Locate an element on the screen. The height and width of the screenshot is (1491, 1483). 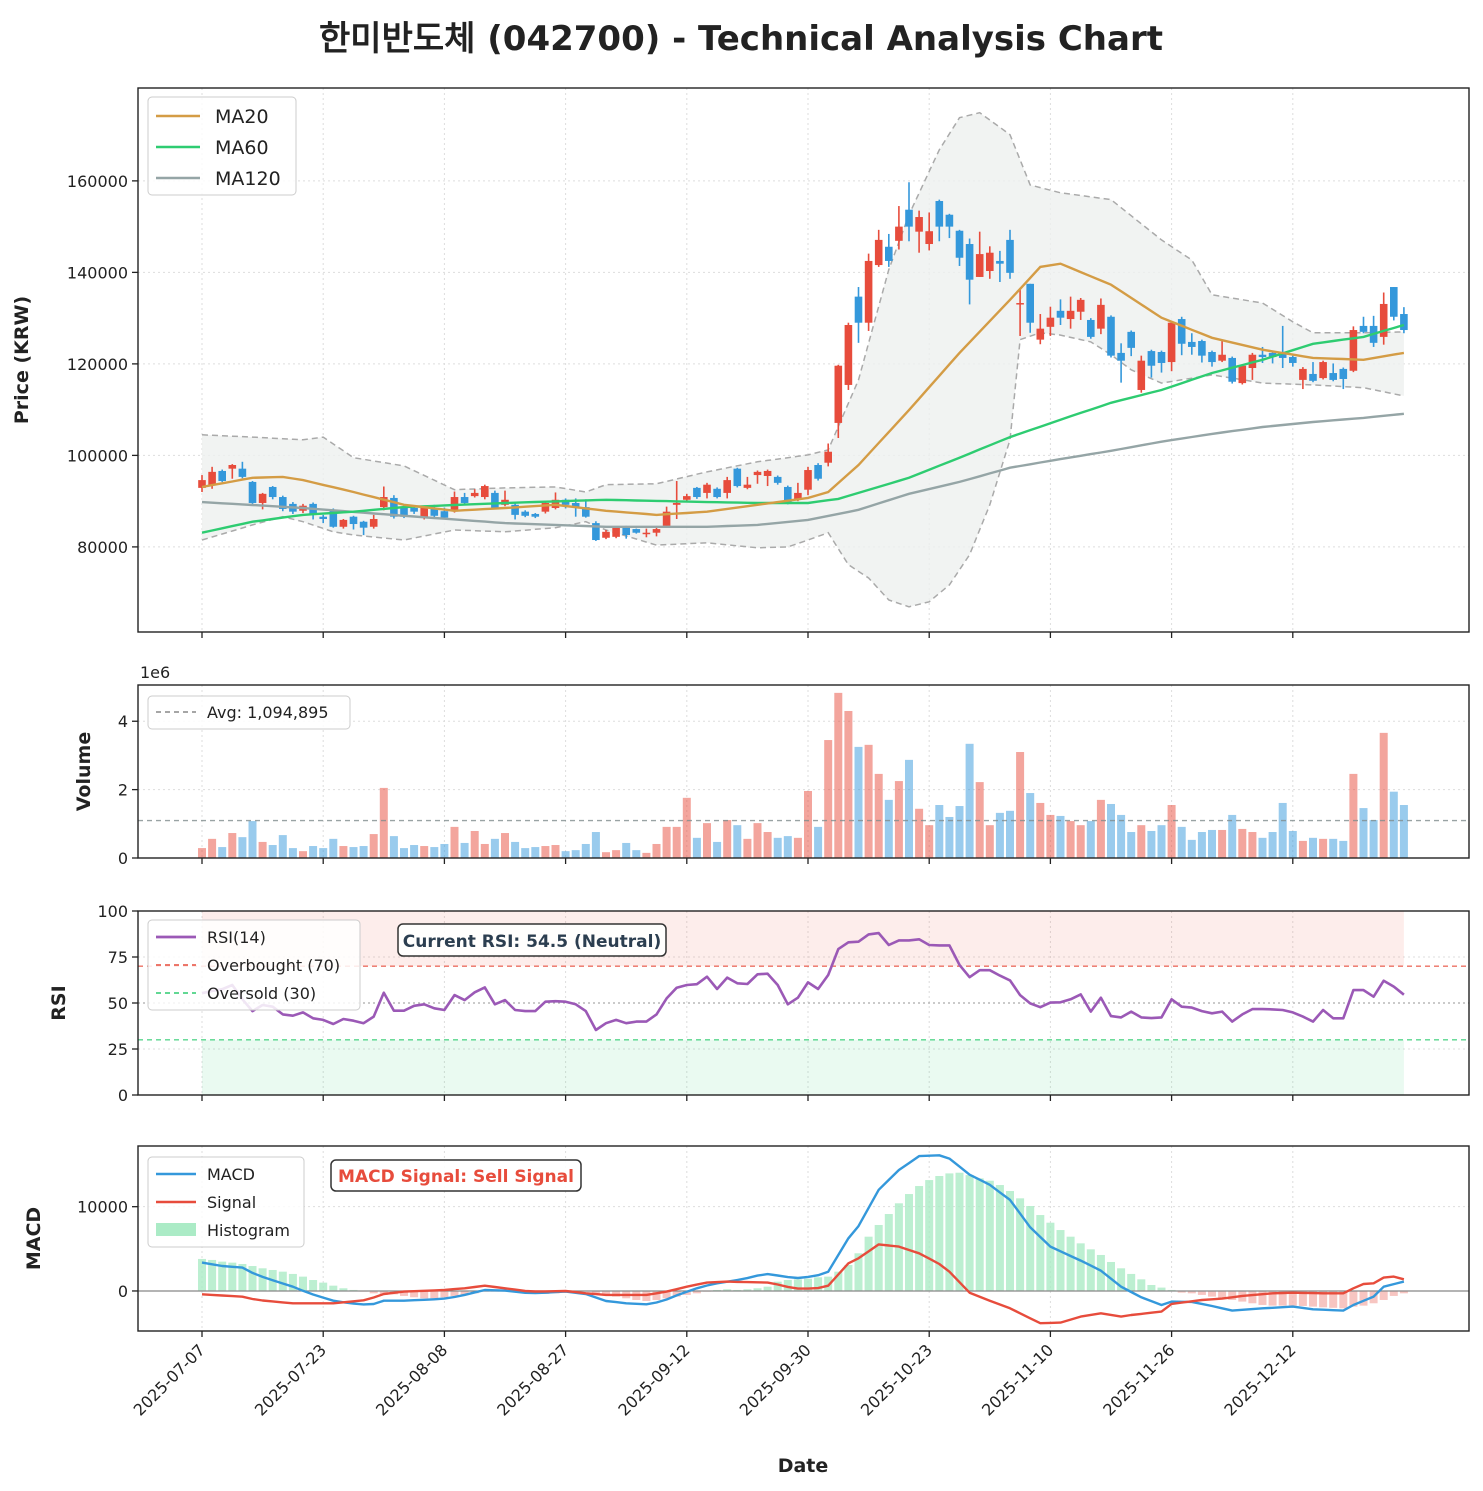
rsi-legend: RSI(14) Overbought (70) Oversold (30) is located at coordinates (254, 965).